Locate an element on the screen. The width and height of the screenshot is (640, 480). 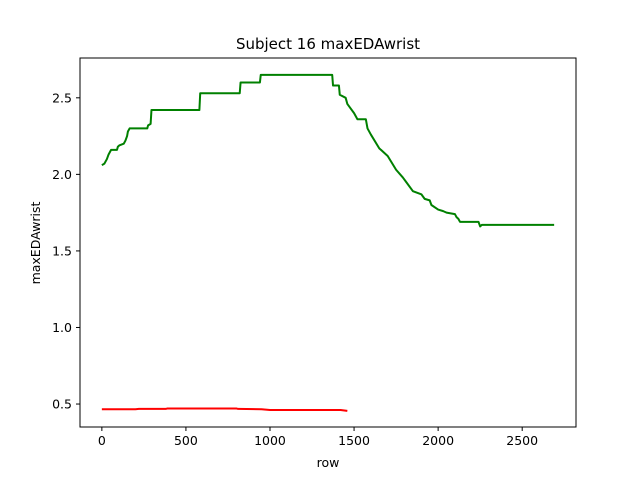
x-tick-label: 2500 is located at coordinates (522, 440).